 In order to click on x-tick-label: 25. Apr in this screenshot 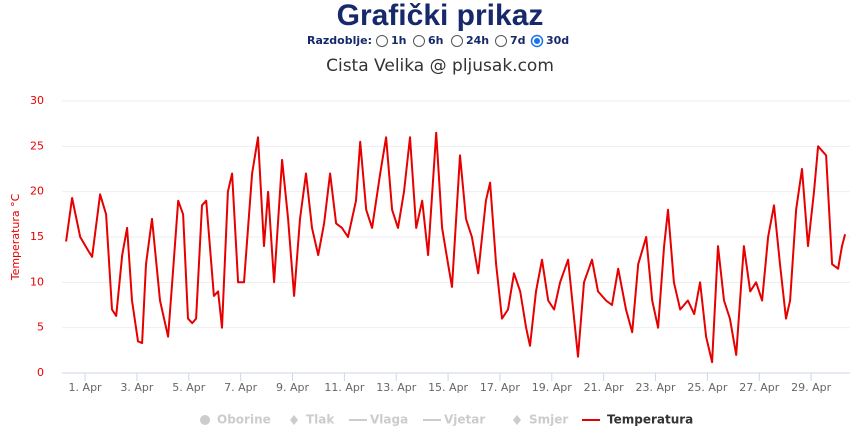, I will do `click(707, 387)`.